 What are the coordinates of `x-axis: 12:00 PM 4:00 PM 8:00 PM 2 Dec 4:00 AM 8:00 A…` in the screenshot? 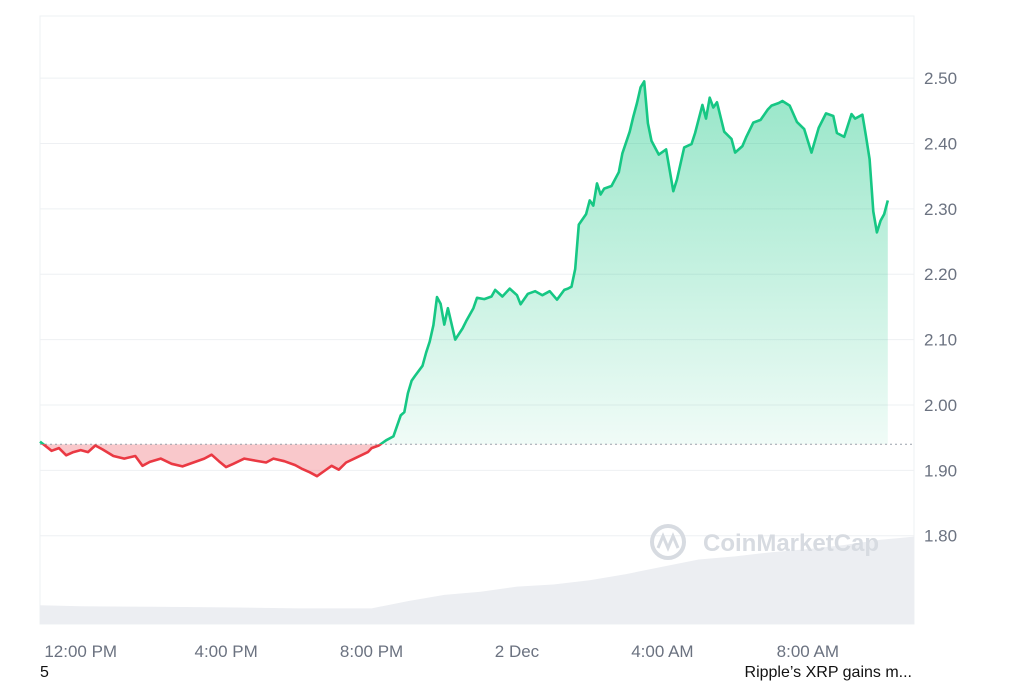 It's located at (441, 651).